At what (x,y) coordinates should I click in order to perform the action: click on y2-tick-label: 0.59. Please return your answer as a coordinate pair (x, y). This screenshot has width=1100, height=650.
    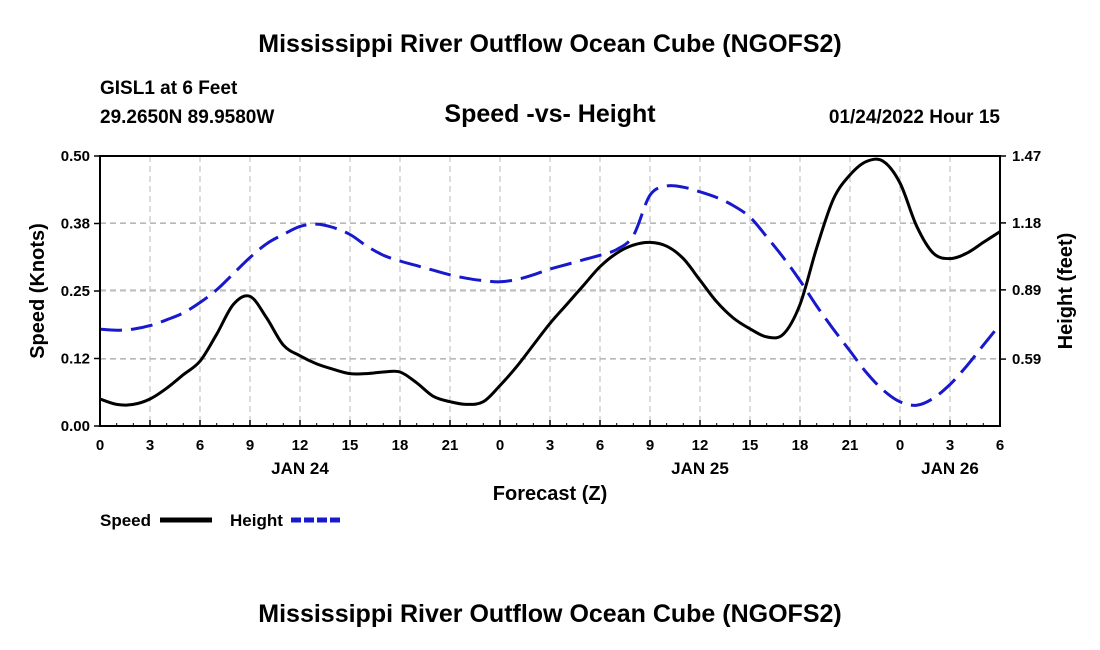
    Looking at the image, I should click on (1026, 359).